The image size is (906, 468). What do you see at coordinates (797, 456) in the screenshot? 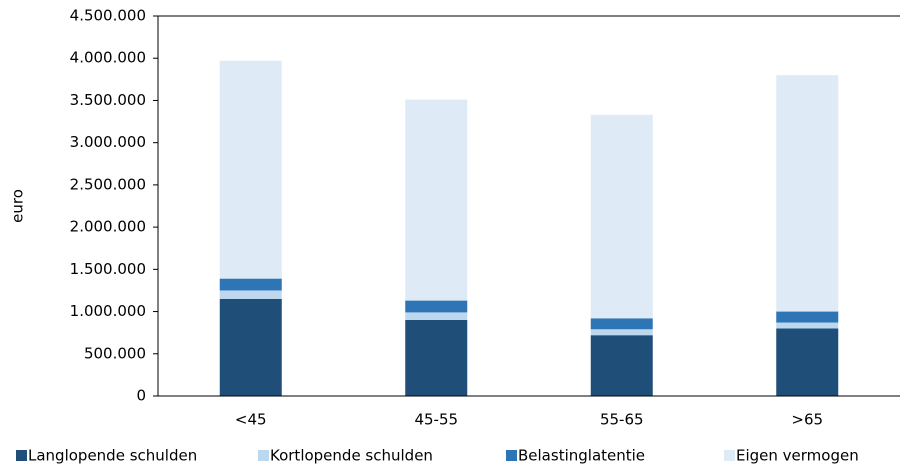
I see `legend-label: Eigen vermogen` at bounding box center [797, 456].